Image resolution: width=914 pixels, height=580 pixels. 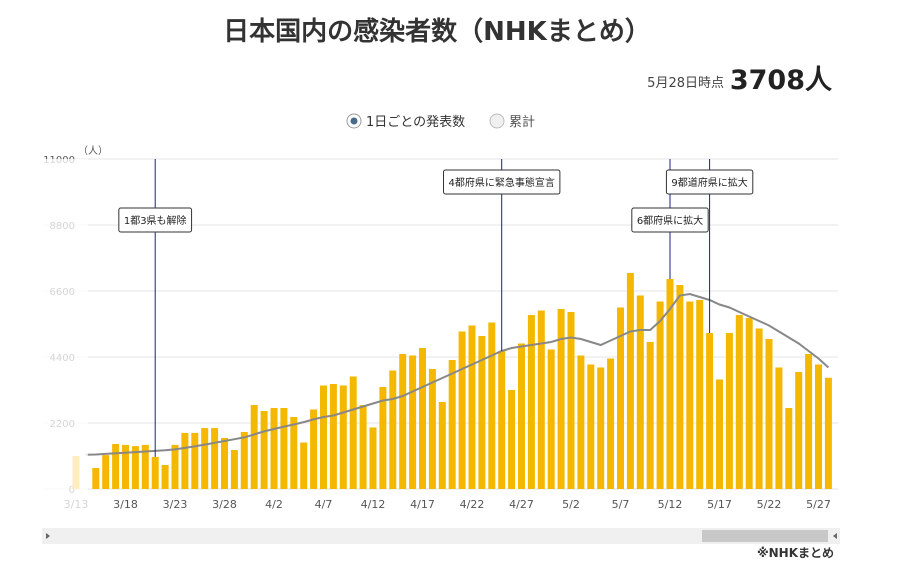 What do you see at coordinates (373, 504) in the screenshot?
I see `x-tick-label: 4/12` at bounding box center [373, 504].